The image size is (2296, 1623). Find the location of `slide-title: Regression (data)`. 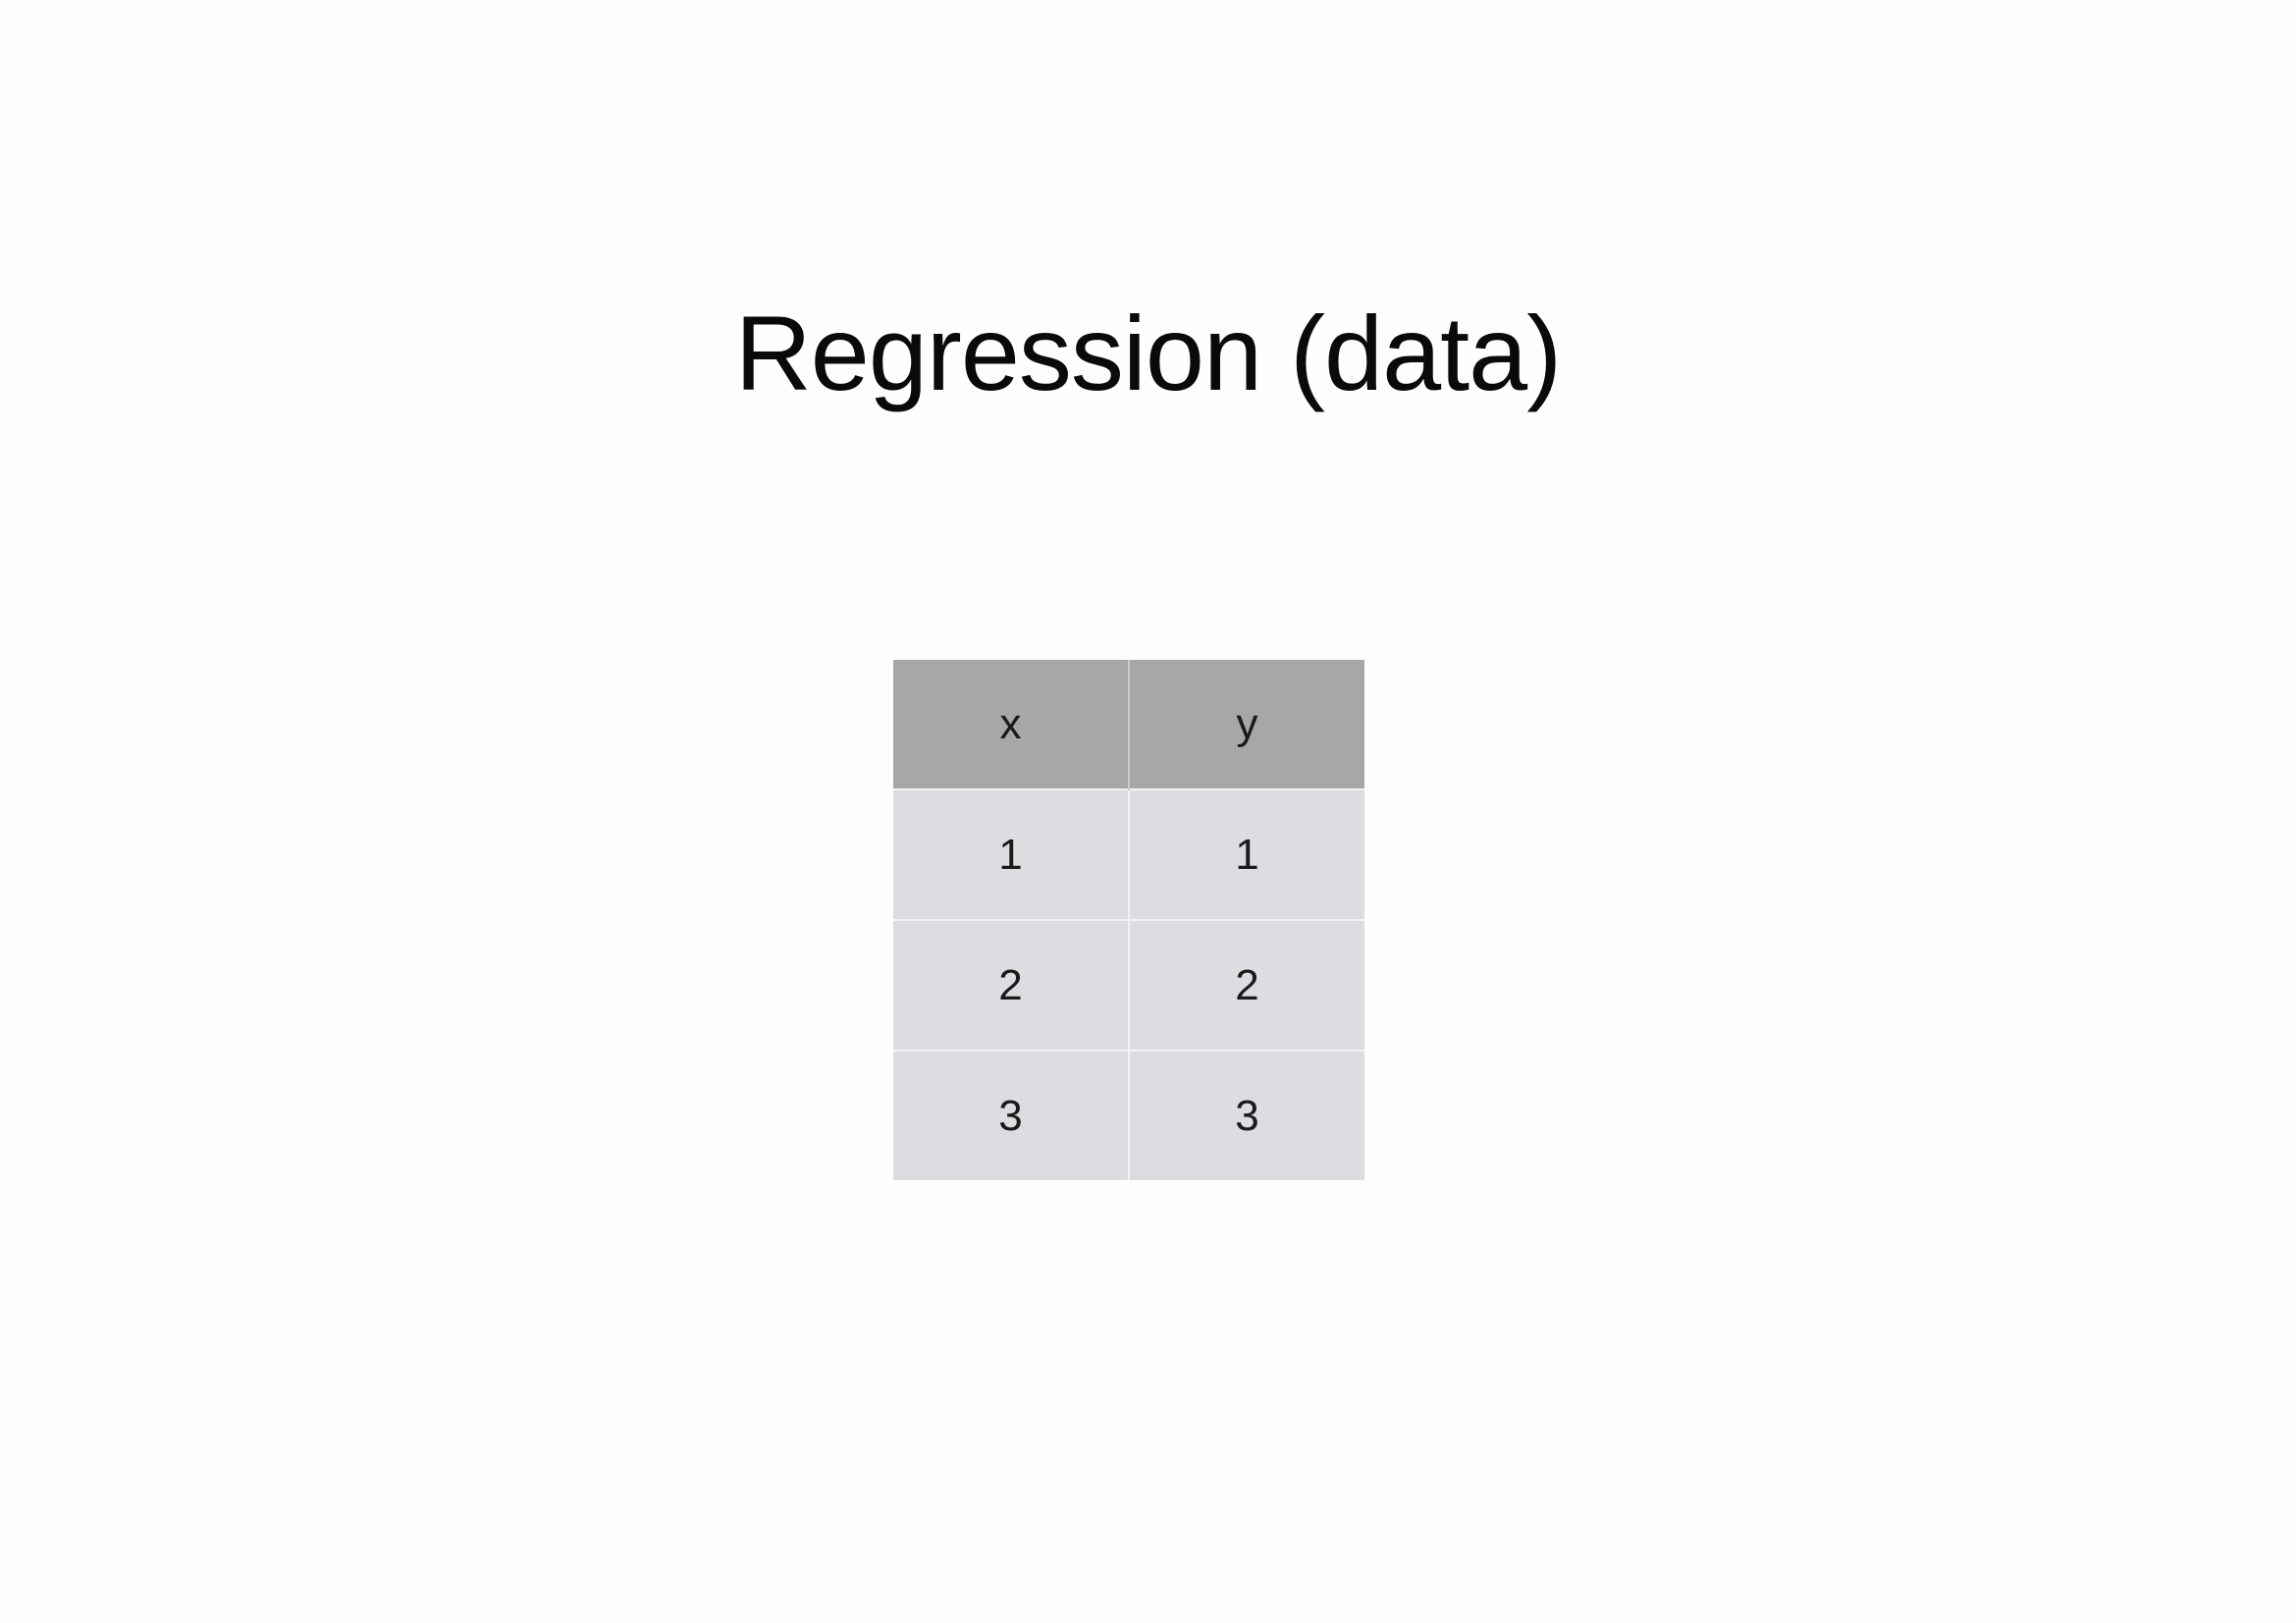

slide-title: Regression (data) is located at coordinates (1148, 353).